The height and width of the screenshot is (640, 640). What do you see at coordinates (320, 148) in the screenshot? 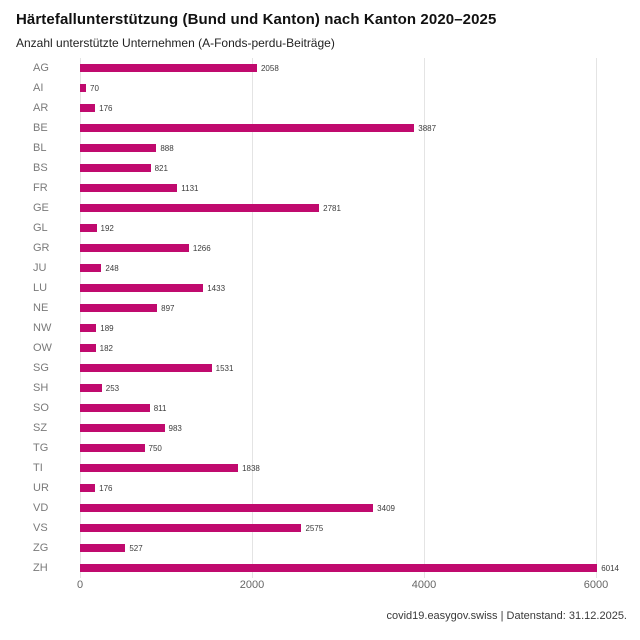
I see `bar-row: BL 888` at bounding box center [320, 148].